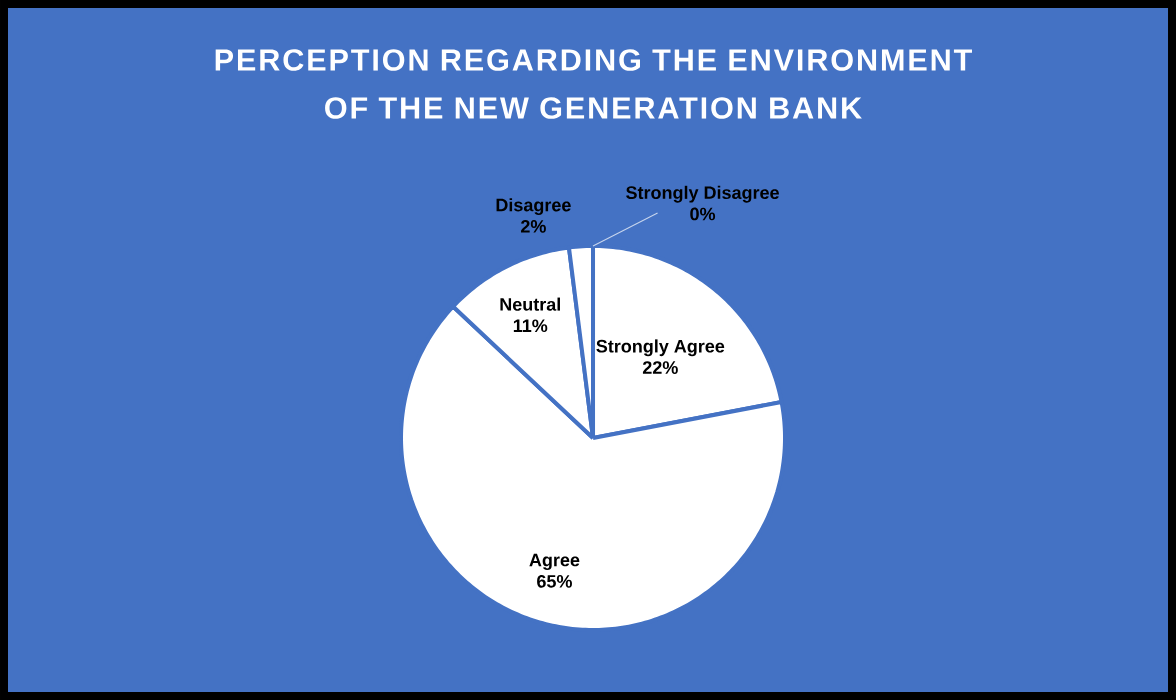 This screenshot has height=700, width=1176. What do you see at coordinates (533, 207) in the screenshot?
I see `slice-label: Disagree` at bounding box center [533, 207].